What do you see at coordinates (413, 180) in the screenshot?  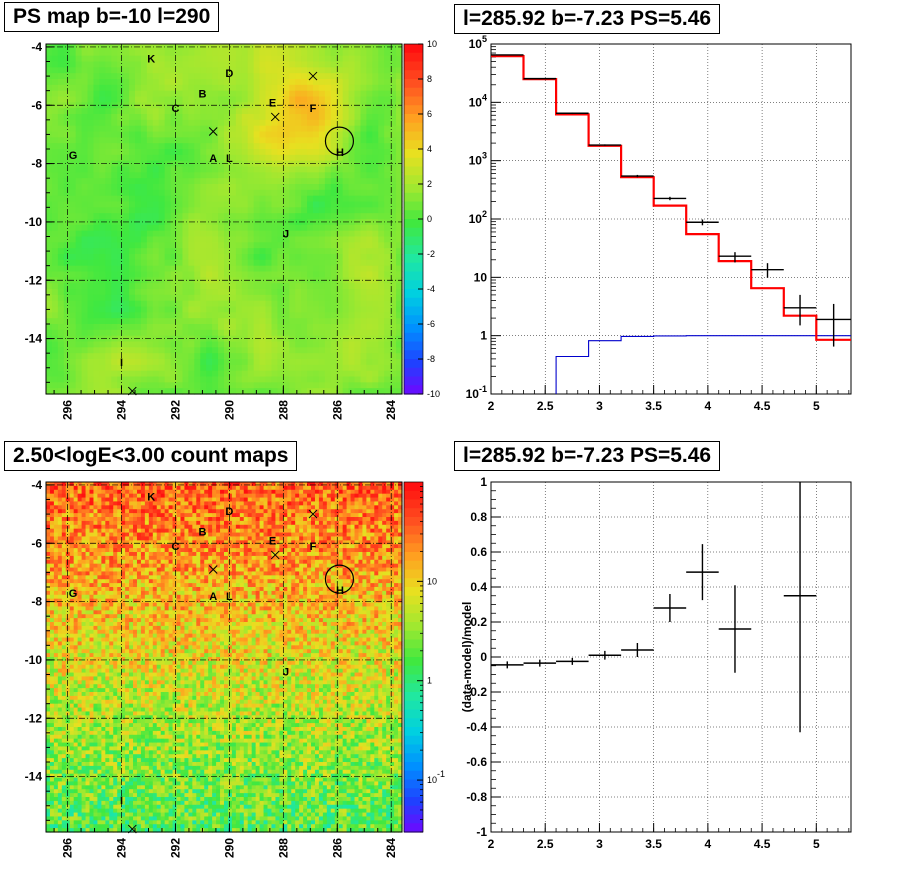 I see `ps-colorbar-cell` at bounding box center [413, 180].